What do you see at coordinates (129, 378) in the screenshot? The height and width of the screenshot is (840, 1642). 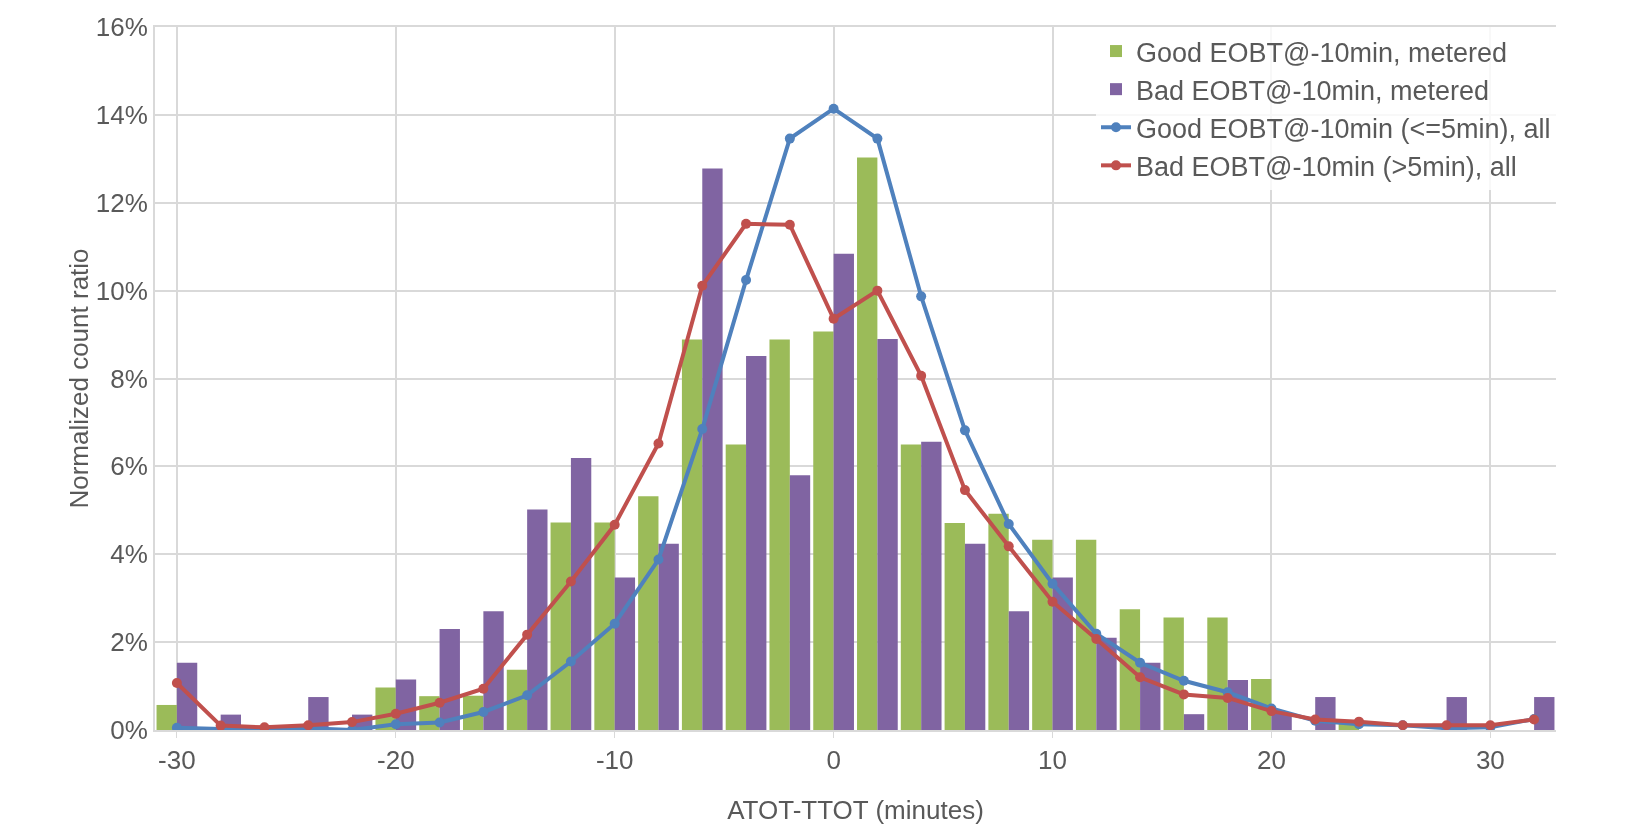 I see `y-tick-label: 8%` at bounding box center [129, 378].